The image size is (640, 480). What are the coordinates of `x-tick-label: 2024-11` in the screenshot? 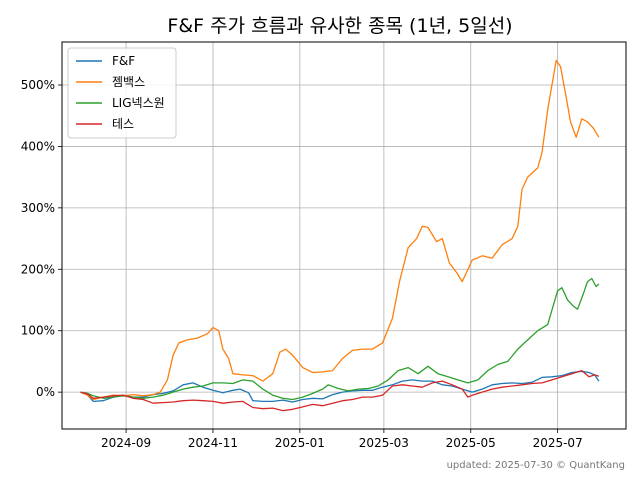 It's located at (213, 443).